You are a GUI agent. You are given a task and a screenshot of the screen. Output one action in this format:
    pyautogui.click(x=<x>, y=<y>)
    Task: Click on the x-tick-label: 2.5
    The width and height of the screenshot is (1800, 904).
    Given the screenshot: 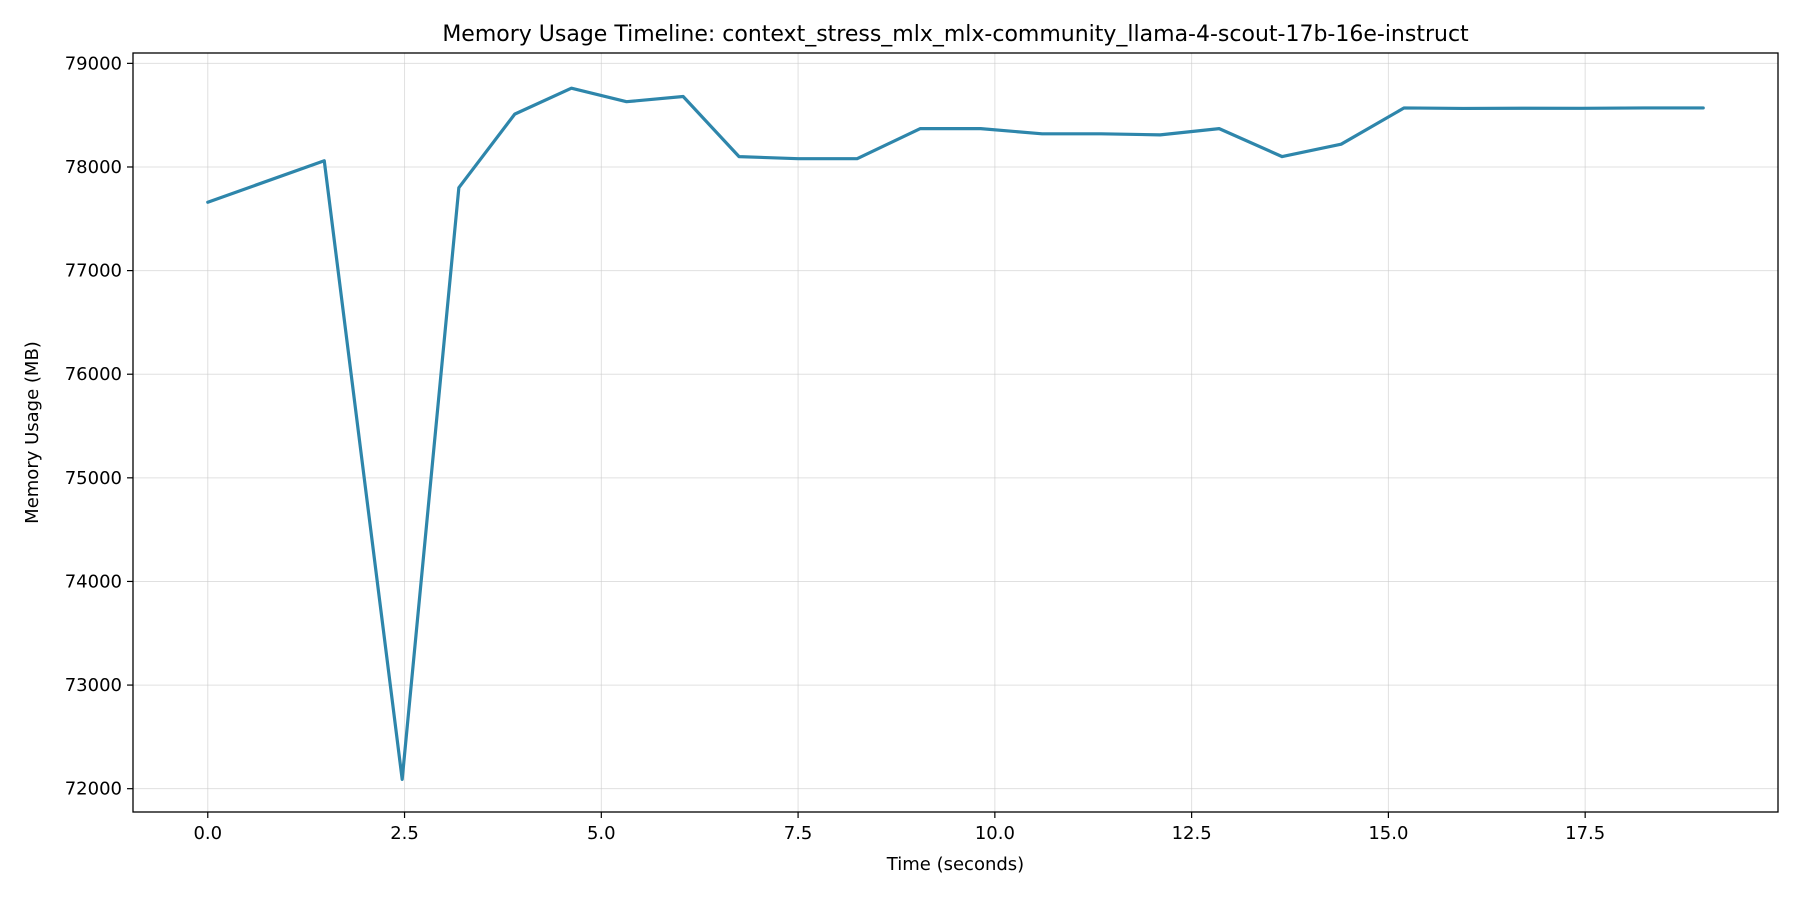 What is the action you would take?
    pyautogui.click(x=404, y=833)
    